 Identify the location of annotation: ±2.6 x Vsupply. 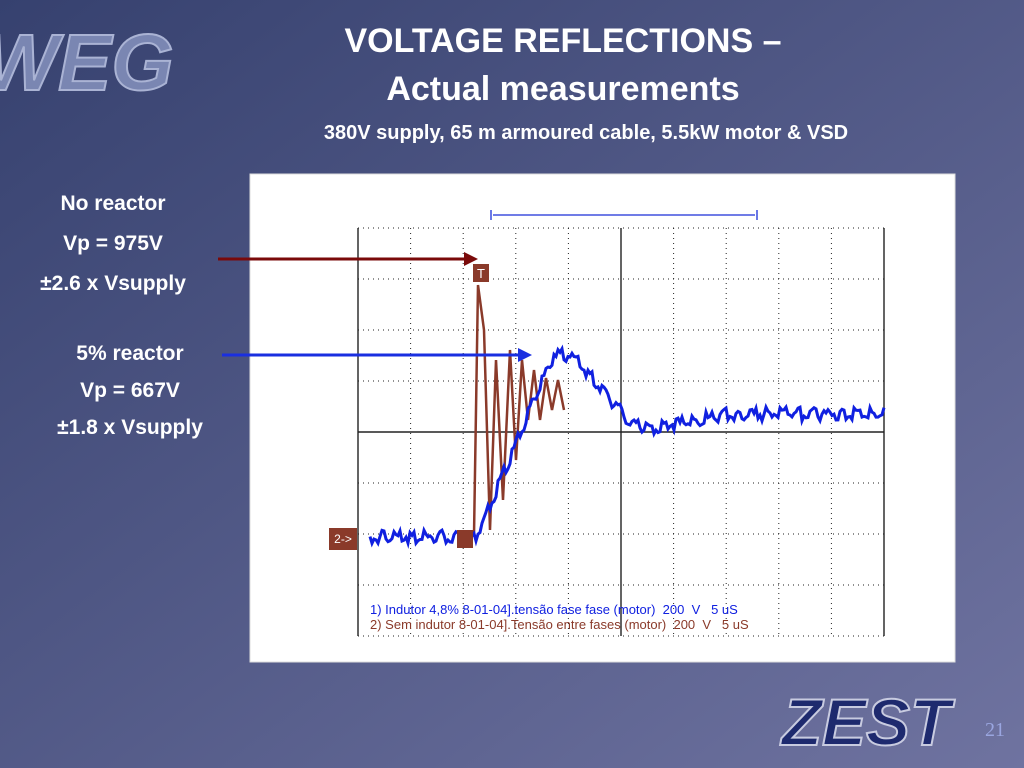
(113, 283).